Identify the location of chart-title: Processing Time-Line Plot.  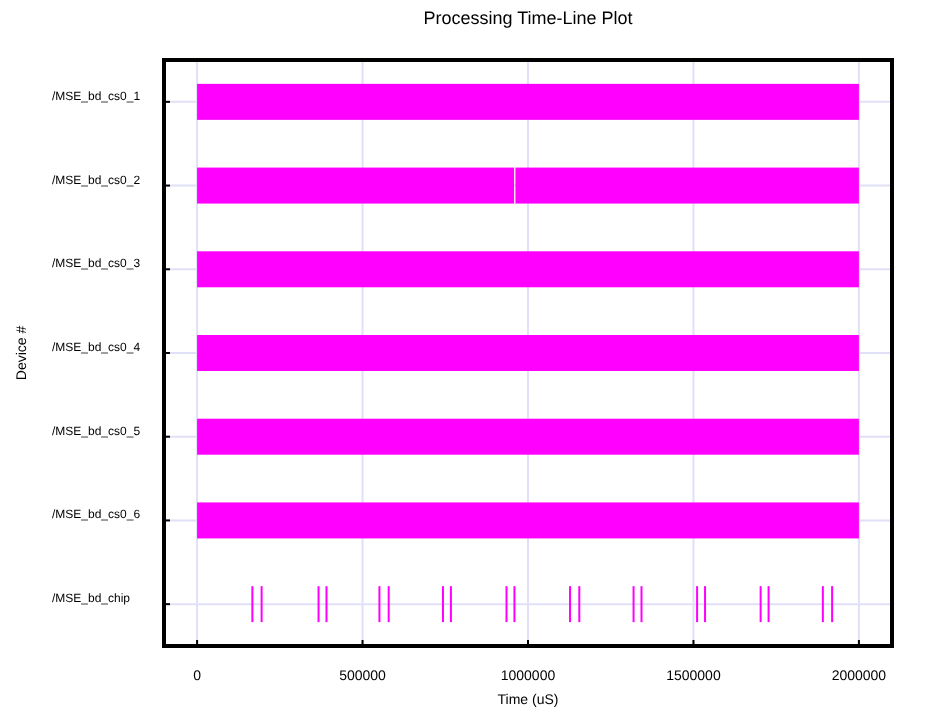
(528, 18).